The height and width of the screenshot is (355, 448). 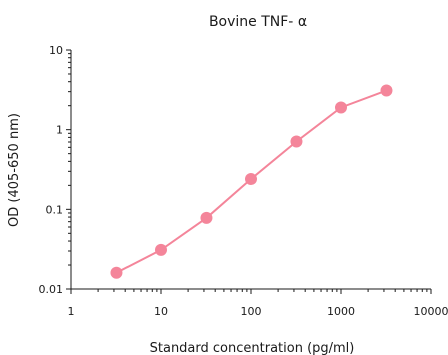 I want to click on y-tick-label: 0.01, so click(x=51, y=289).